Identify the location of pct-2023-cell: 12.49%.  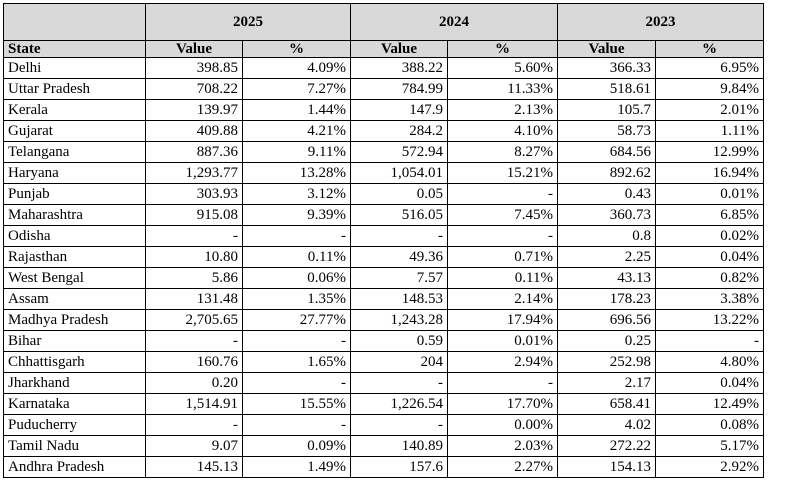
(709, 404).